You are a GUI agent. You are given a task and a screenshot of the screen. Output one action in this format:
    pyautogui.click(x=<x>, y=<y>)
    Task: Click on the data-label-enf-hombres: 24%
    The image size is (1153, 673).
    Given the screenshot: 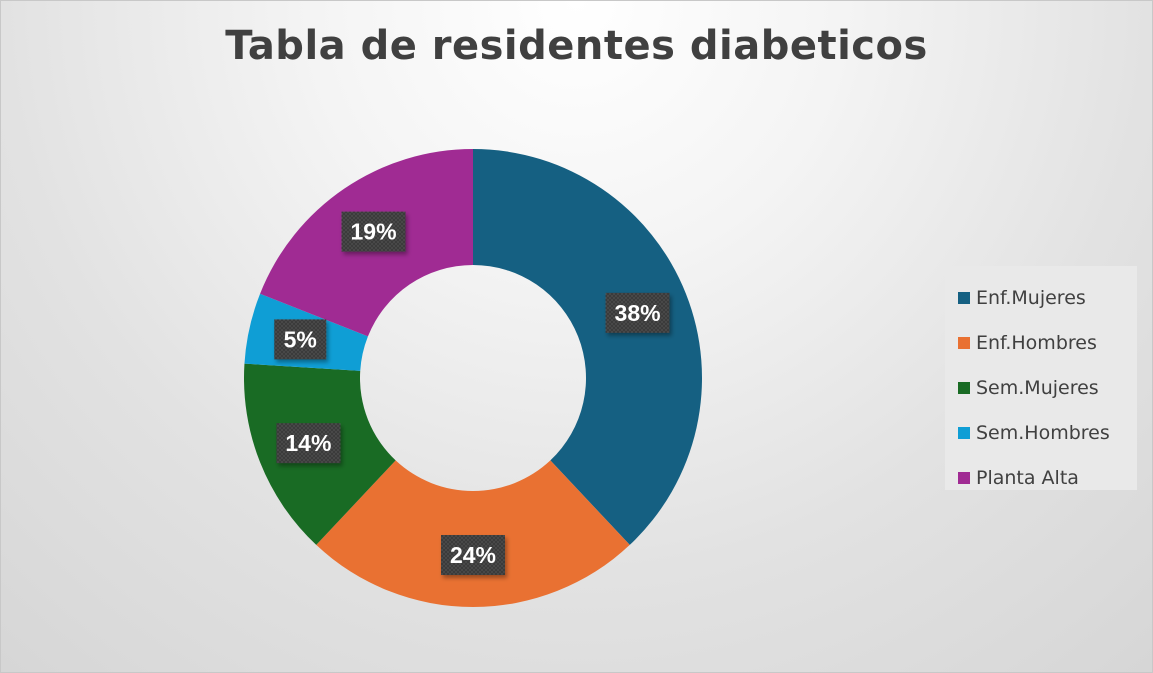 What is the action you would take?
    pyautogui.click(x=473, y=555)
    